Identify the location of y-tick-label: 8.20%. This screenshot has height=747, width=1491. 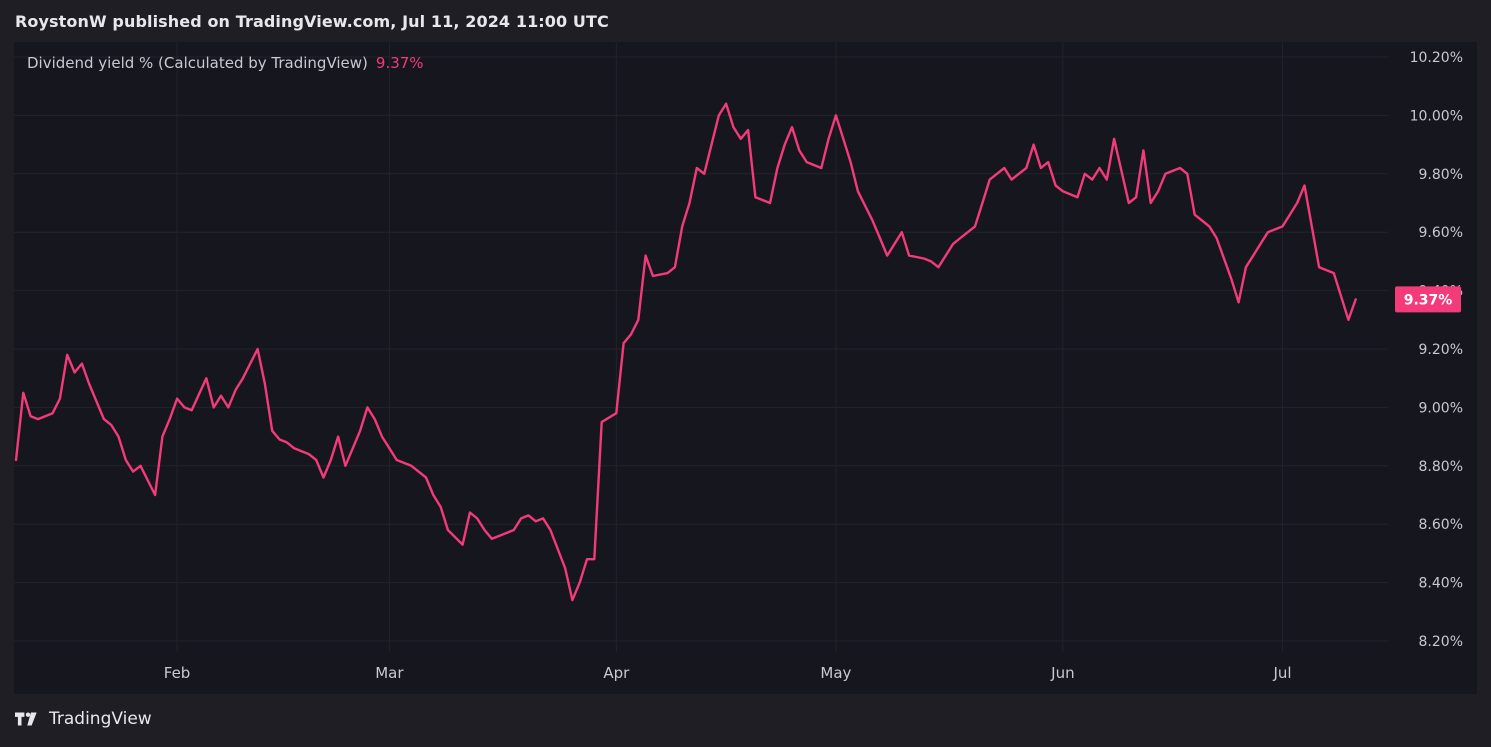
(1441, 642).